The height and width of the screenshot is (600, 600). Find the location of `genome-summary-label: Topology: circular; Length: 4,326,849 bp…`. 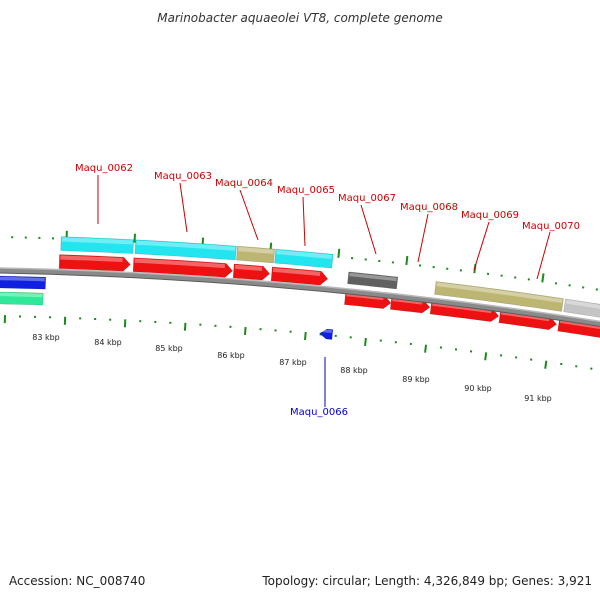

genome-summary-label: Topology: circular; Length: 4,326,849 bp… is located at coordinates (426, 581).